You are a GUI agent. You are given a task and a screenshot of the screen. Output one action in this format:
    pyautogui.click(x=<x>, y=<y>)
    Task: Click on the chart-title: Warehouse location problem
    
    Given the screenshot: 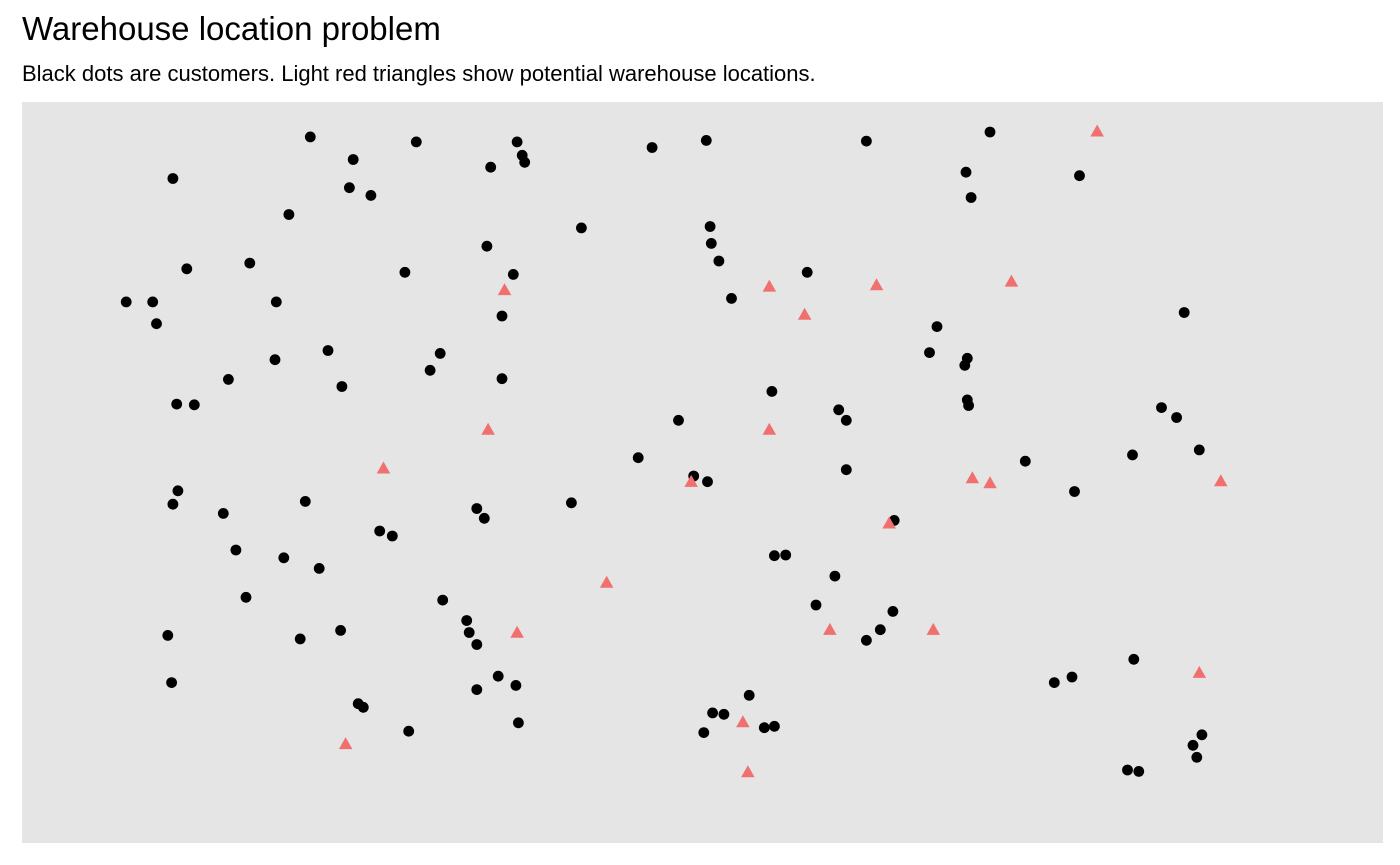 What is the action you would take?
    pyautogui.click(x=231, y=28)
    